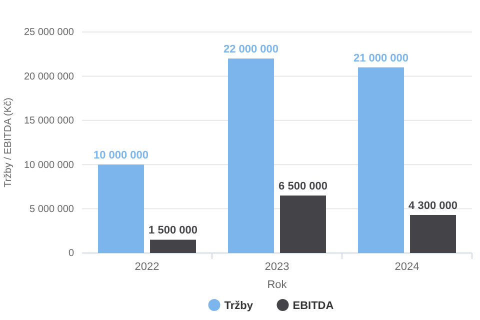  What do you see at coordinates (277, 267) in the screenshot?
I see `x-tick-label: 2023` at bounding box center [277, 267].